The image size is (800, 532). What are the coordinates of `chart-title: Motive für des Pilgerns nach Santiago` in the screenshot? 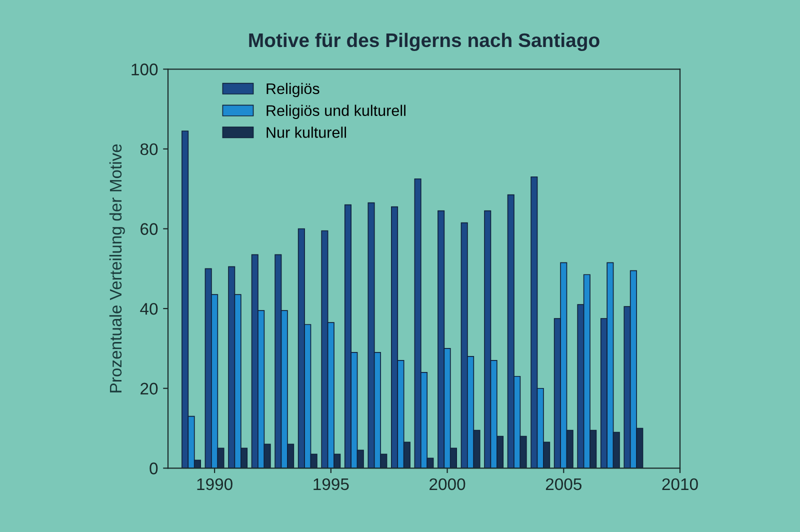 It's located at (424, 42).